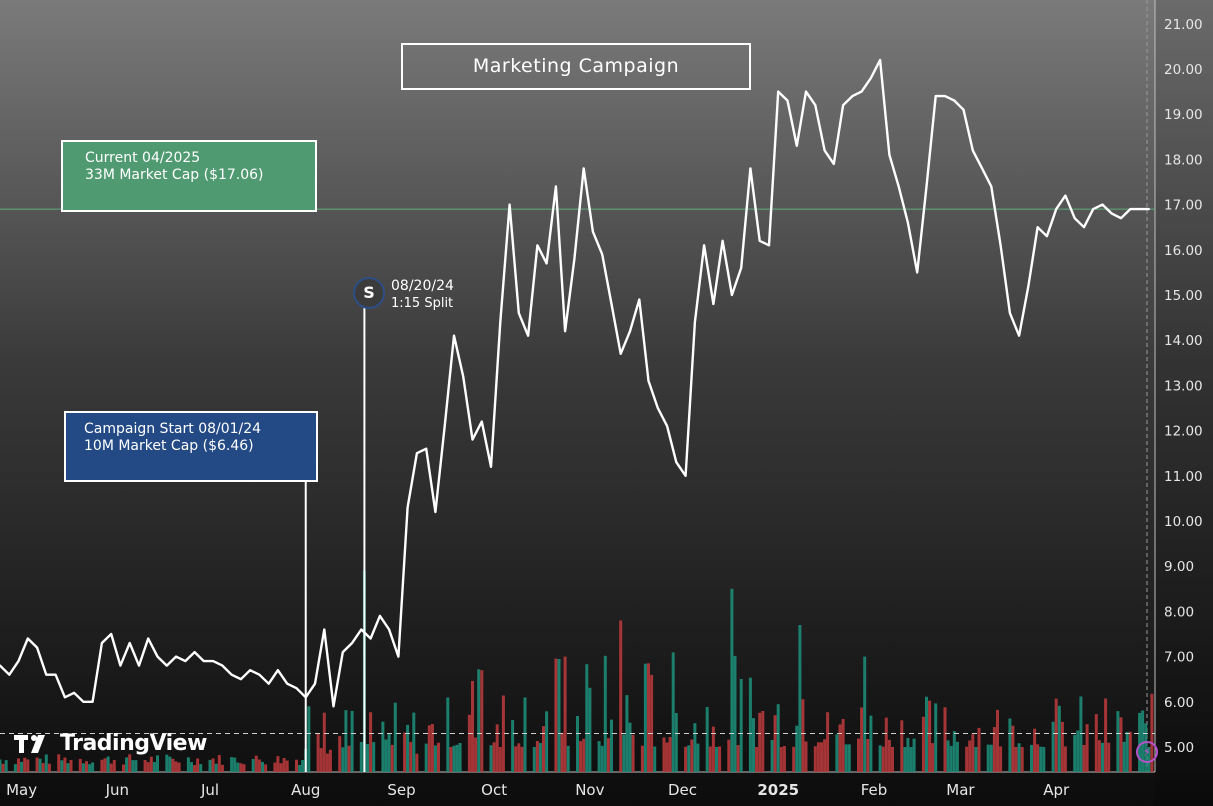 The height and width of the screenshot is (806, 1213). What do you see at coordinates (1183, 70) in the screenshot?
I see `y-tick-label: 20.00` at bounding box center [1183, 70].